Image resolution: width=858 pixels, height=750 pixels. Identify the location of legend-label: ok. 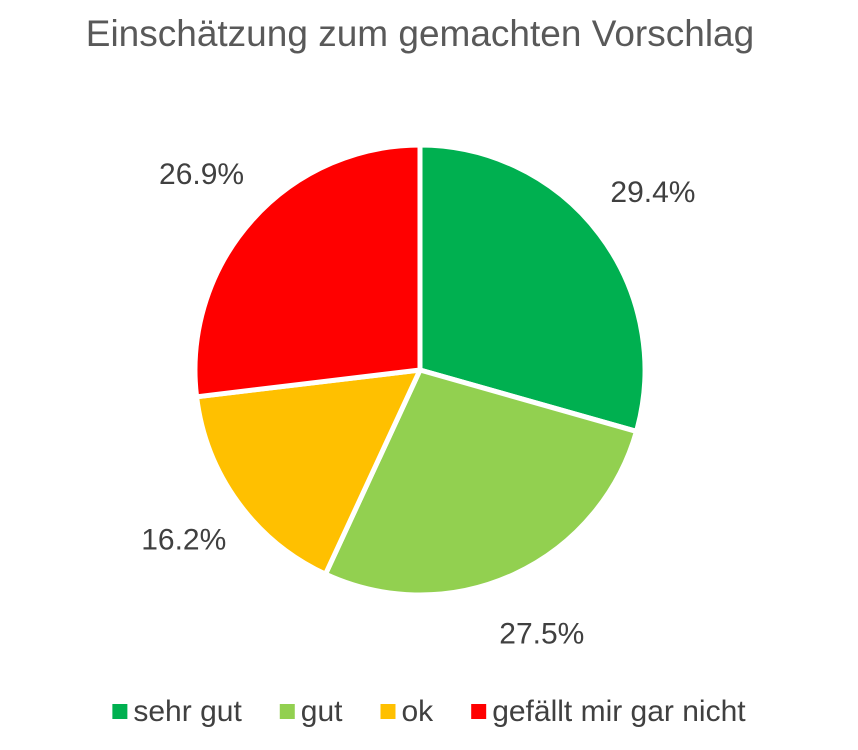
(418, 711).